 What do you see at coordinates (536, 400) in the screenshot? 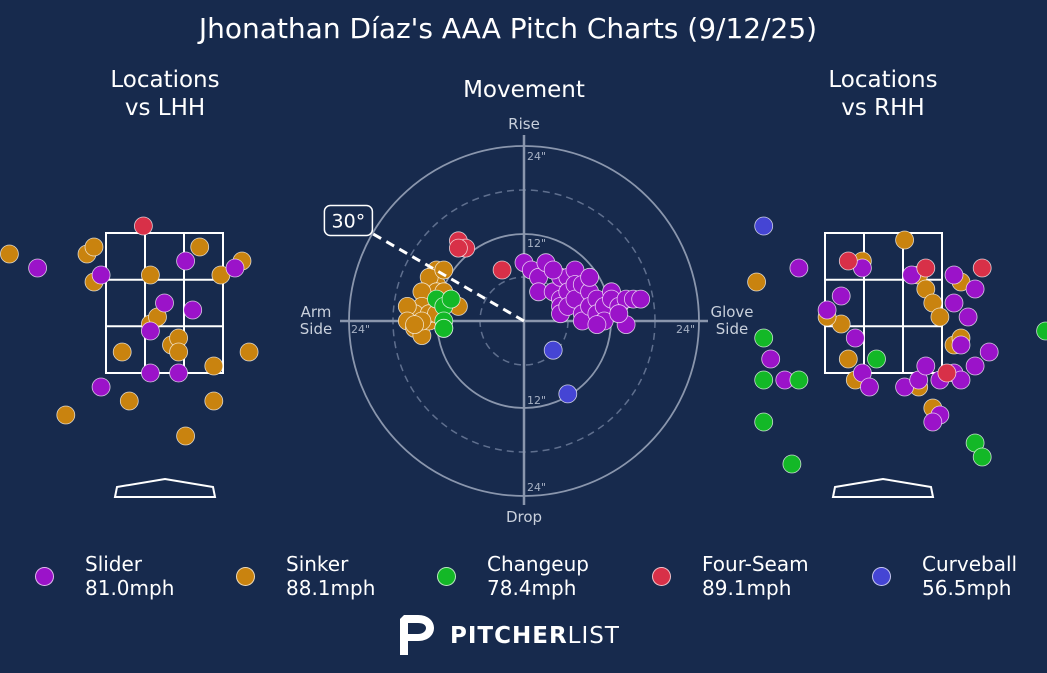
I see `tick-12-bottom: 12"` at bounding box center [536, 400].